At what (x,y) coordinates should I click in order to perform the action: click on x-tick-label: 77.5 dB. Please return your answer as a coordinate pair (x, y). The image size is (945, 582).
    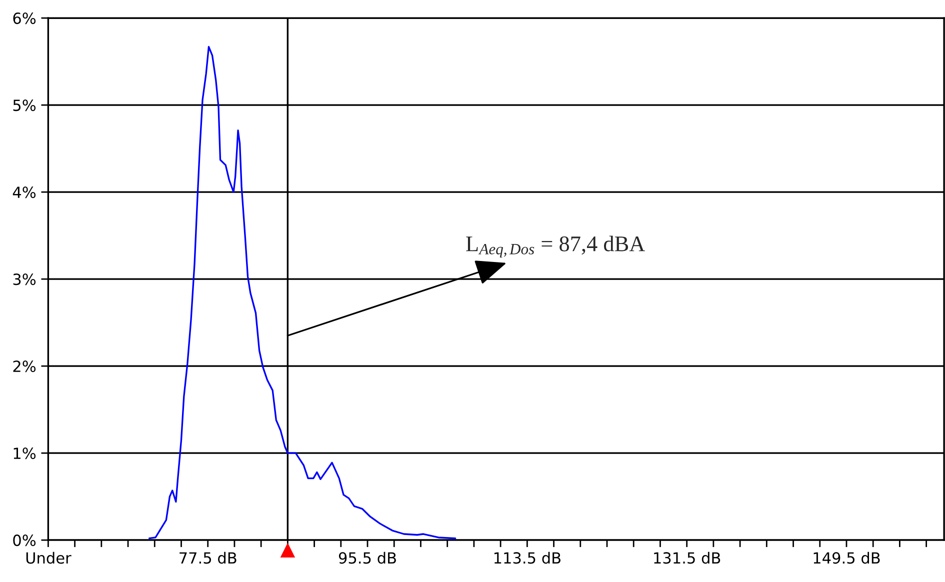
    Looking at the image, I should click on (208, 558).